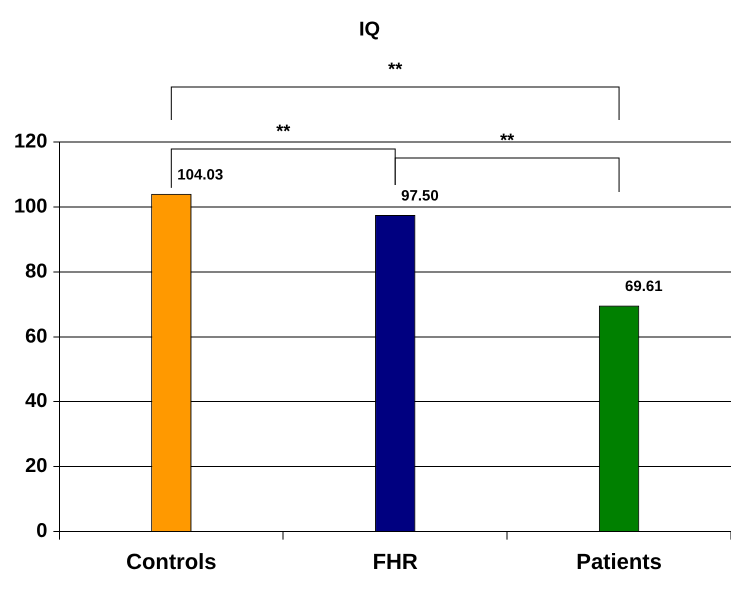 The width and height of the screenshot is (739, 594). Describe the element at coordinates (395, 561) in the screenshot. I see `x-tick-label: FHR` at that location.